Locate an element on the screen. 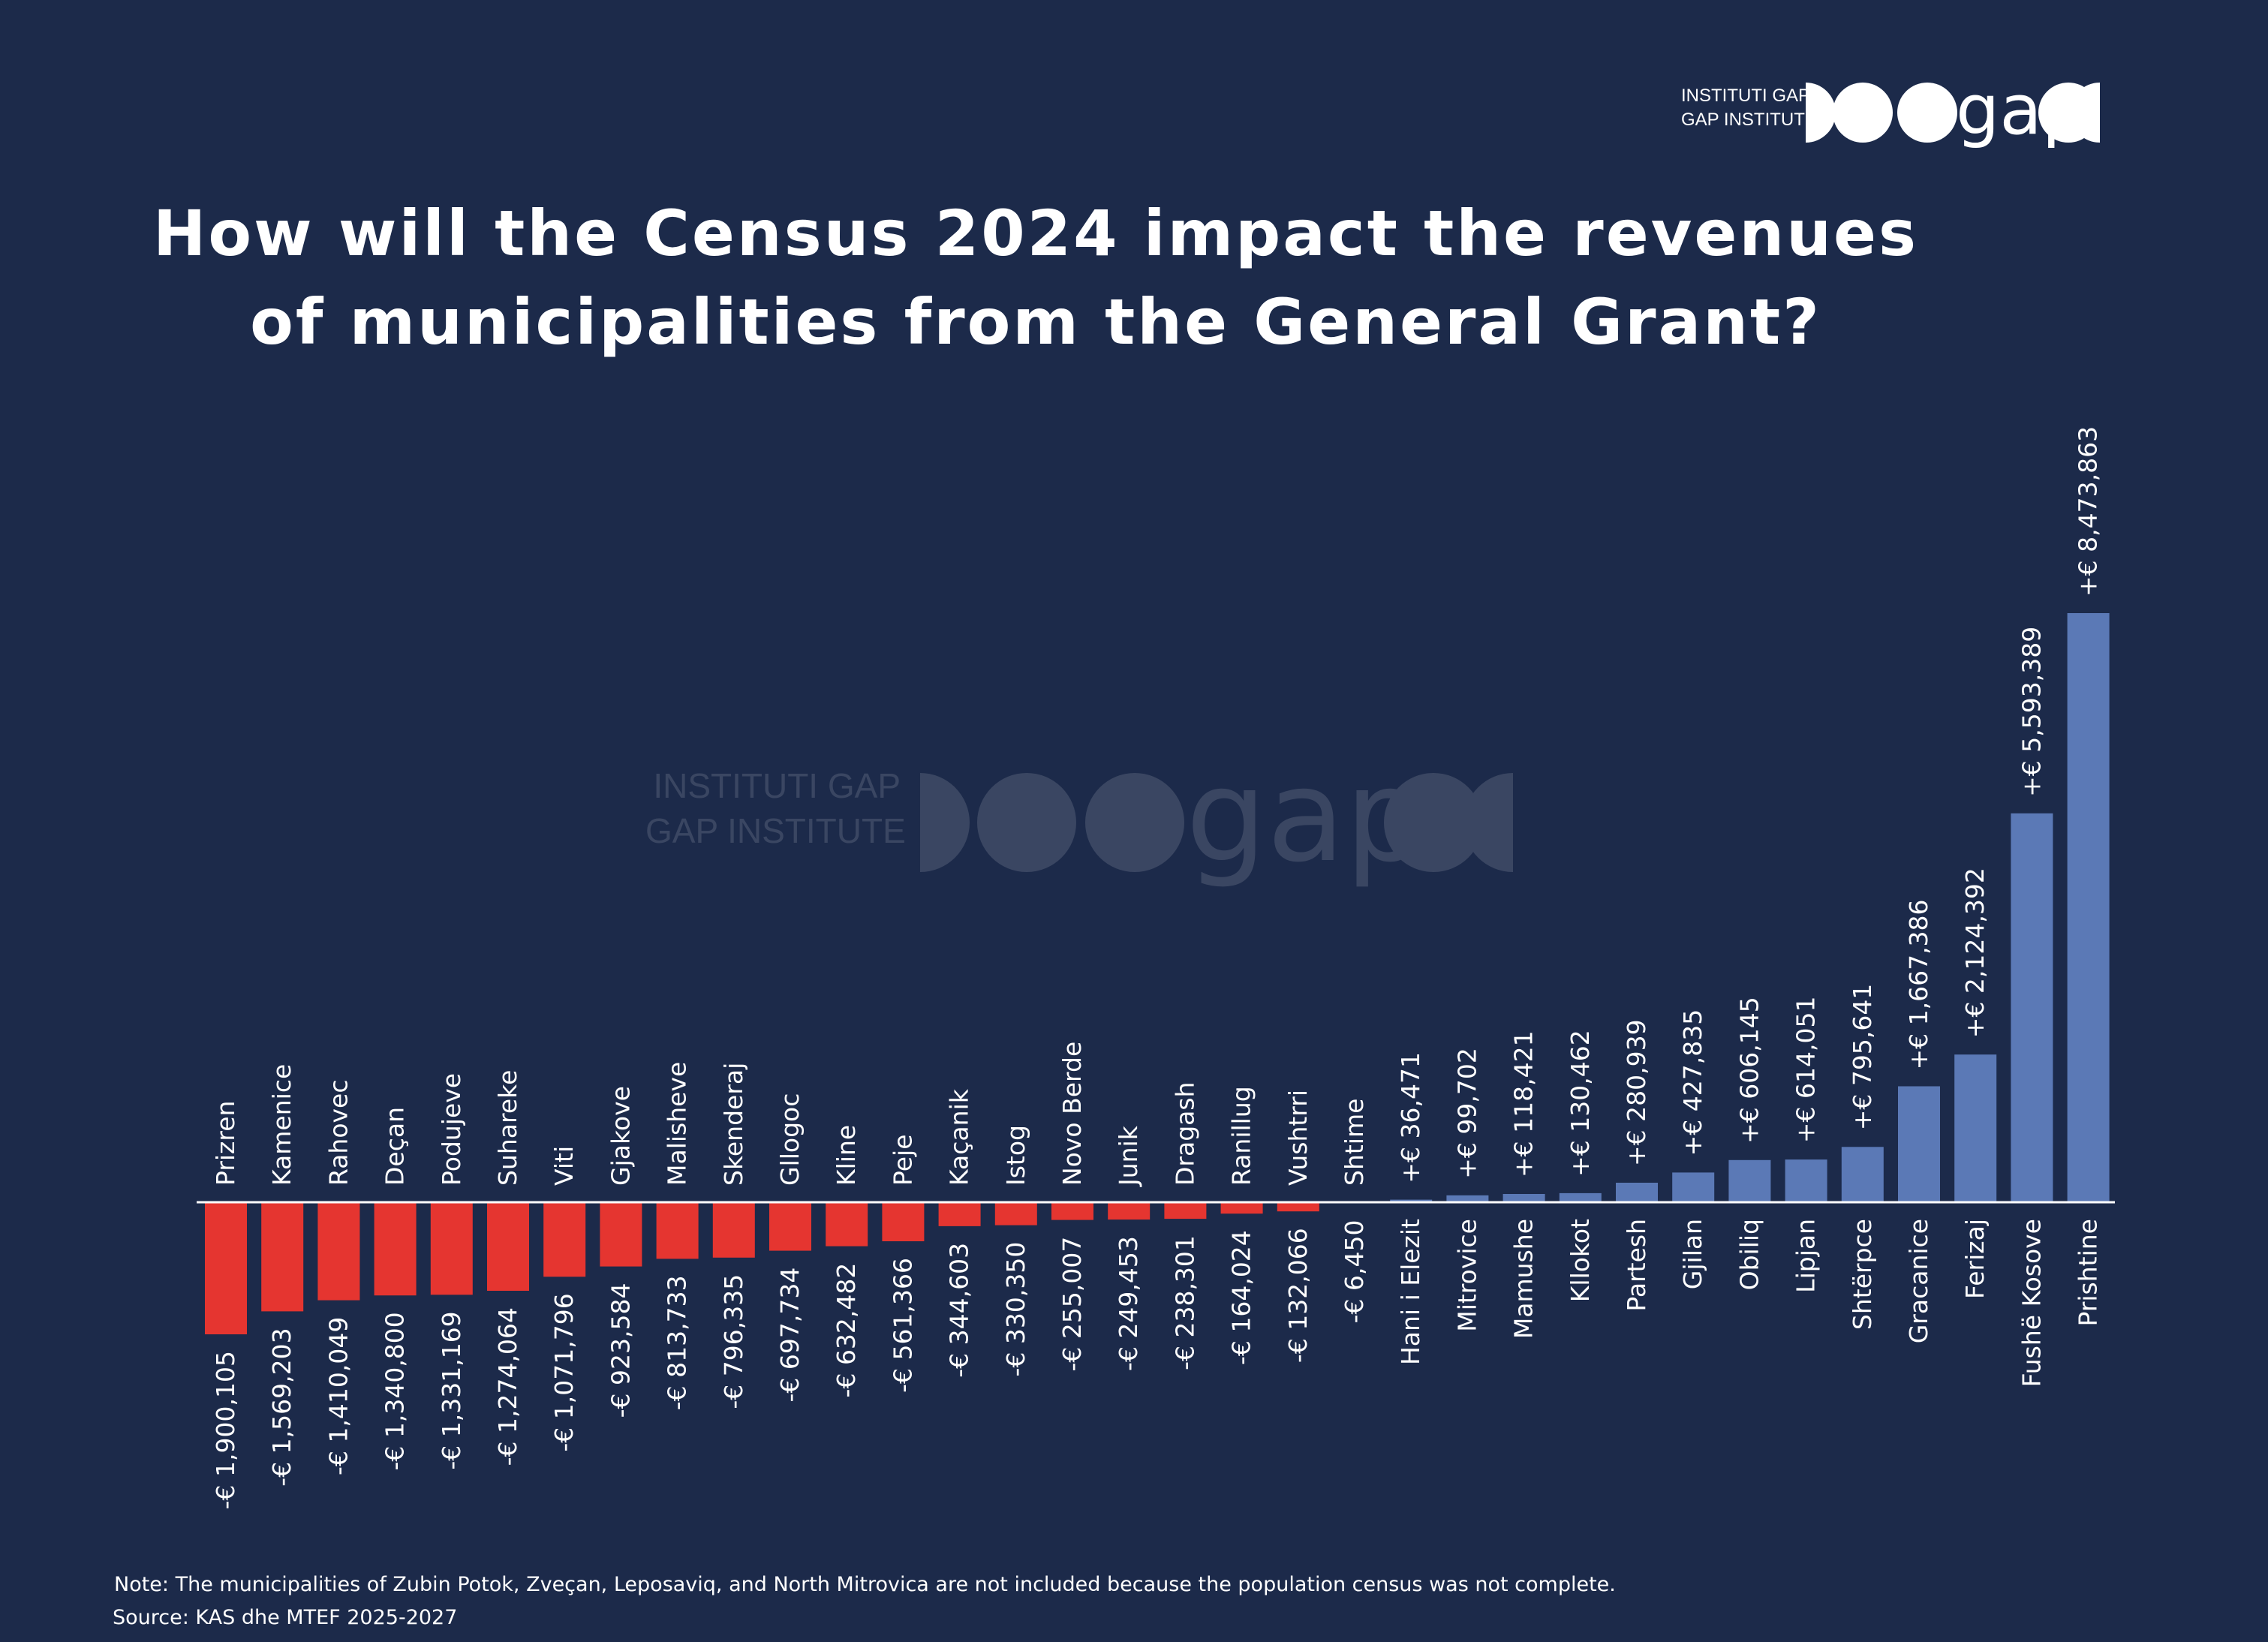 The image size is (2268, 1642). watermark-logo: INSTITUTI GAP GAP INSTITUTE gap is located at coordinates (1133, 826).